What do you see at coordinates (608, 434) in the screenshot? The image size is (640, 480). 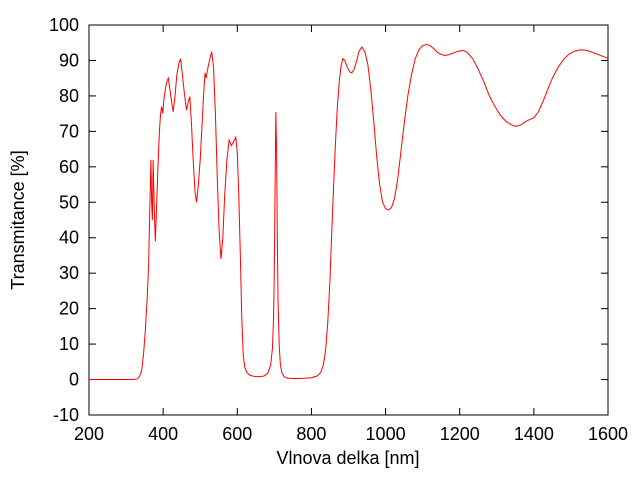 I see `x-tick-label: 1600` at bounding box center [608, 434].